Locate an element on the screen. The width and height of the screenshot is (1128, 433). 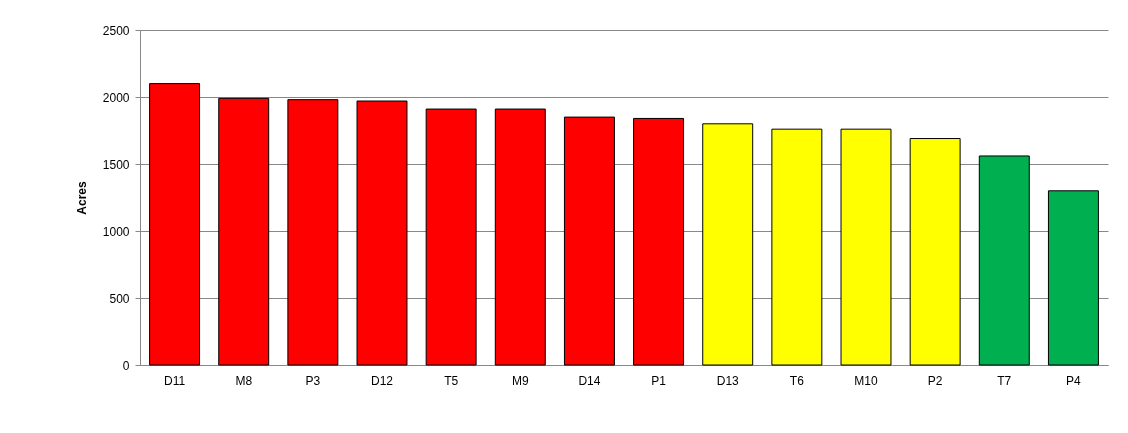
y-axis-title: Acres is located at coordinates (81, 198).